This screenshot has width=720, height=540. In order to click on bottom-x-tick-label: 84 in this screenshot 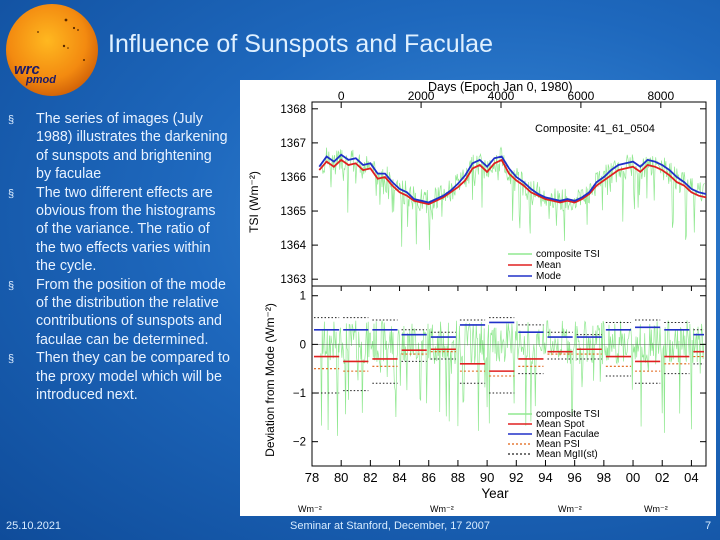, I will do `click(399, 477)`.